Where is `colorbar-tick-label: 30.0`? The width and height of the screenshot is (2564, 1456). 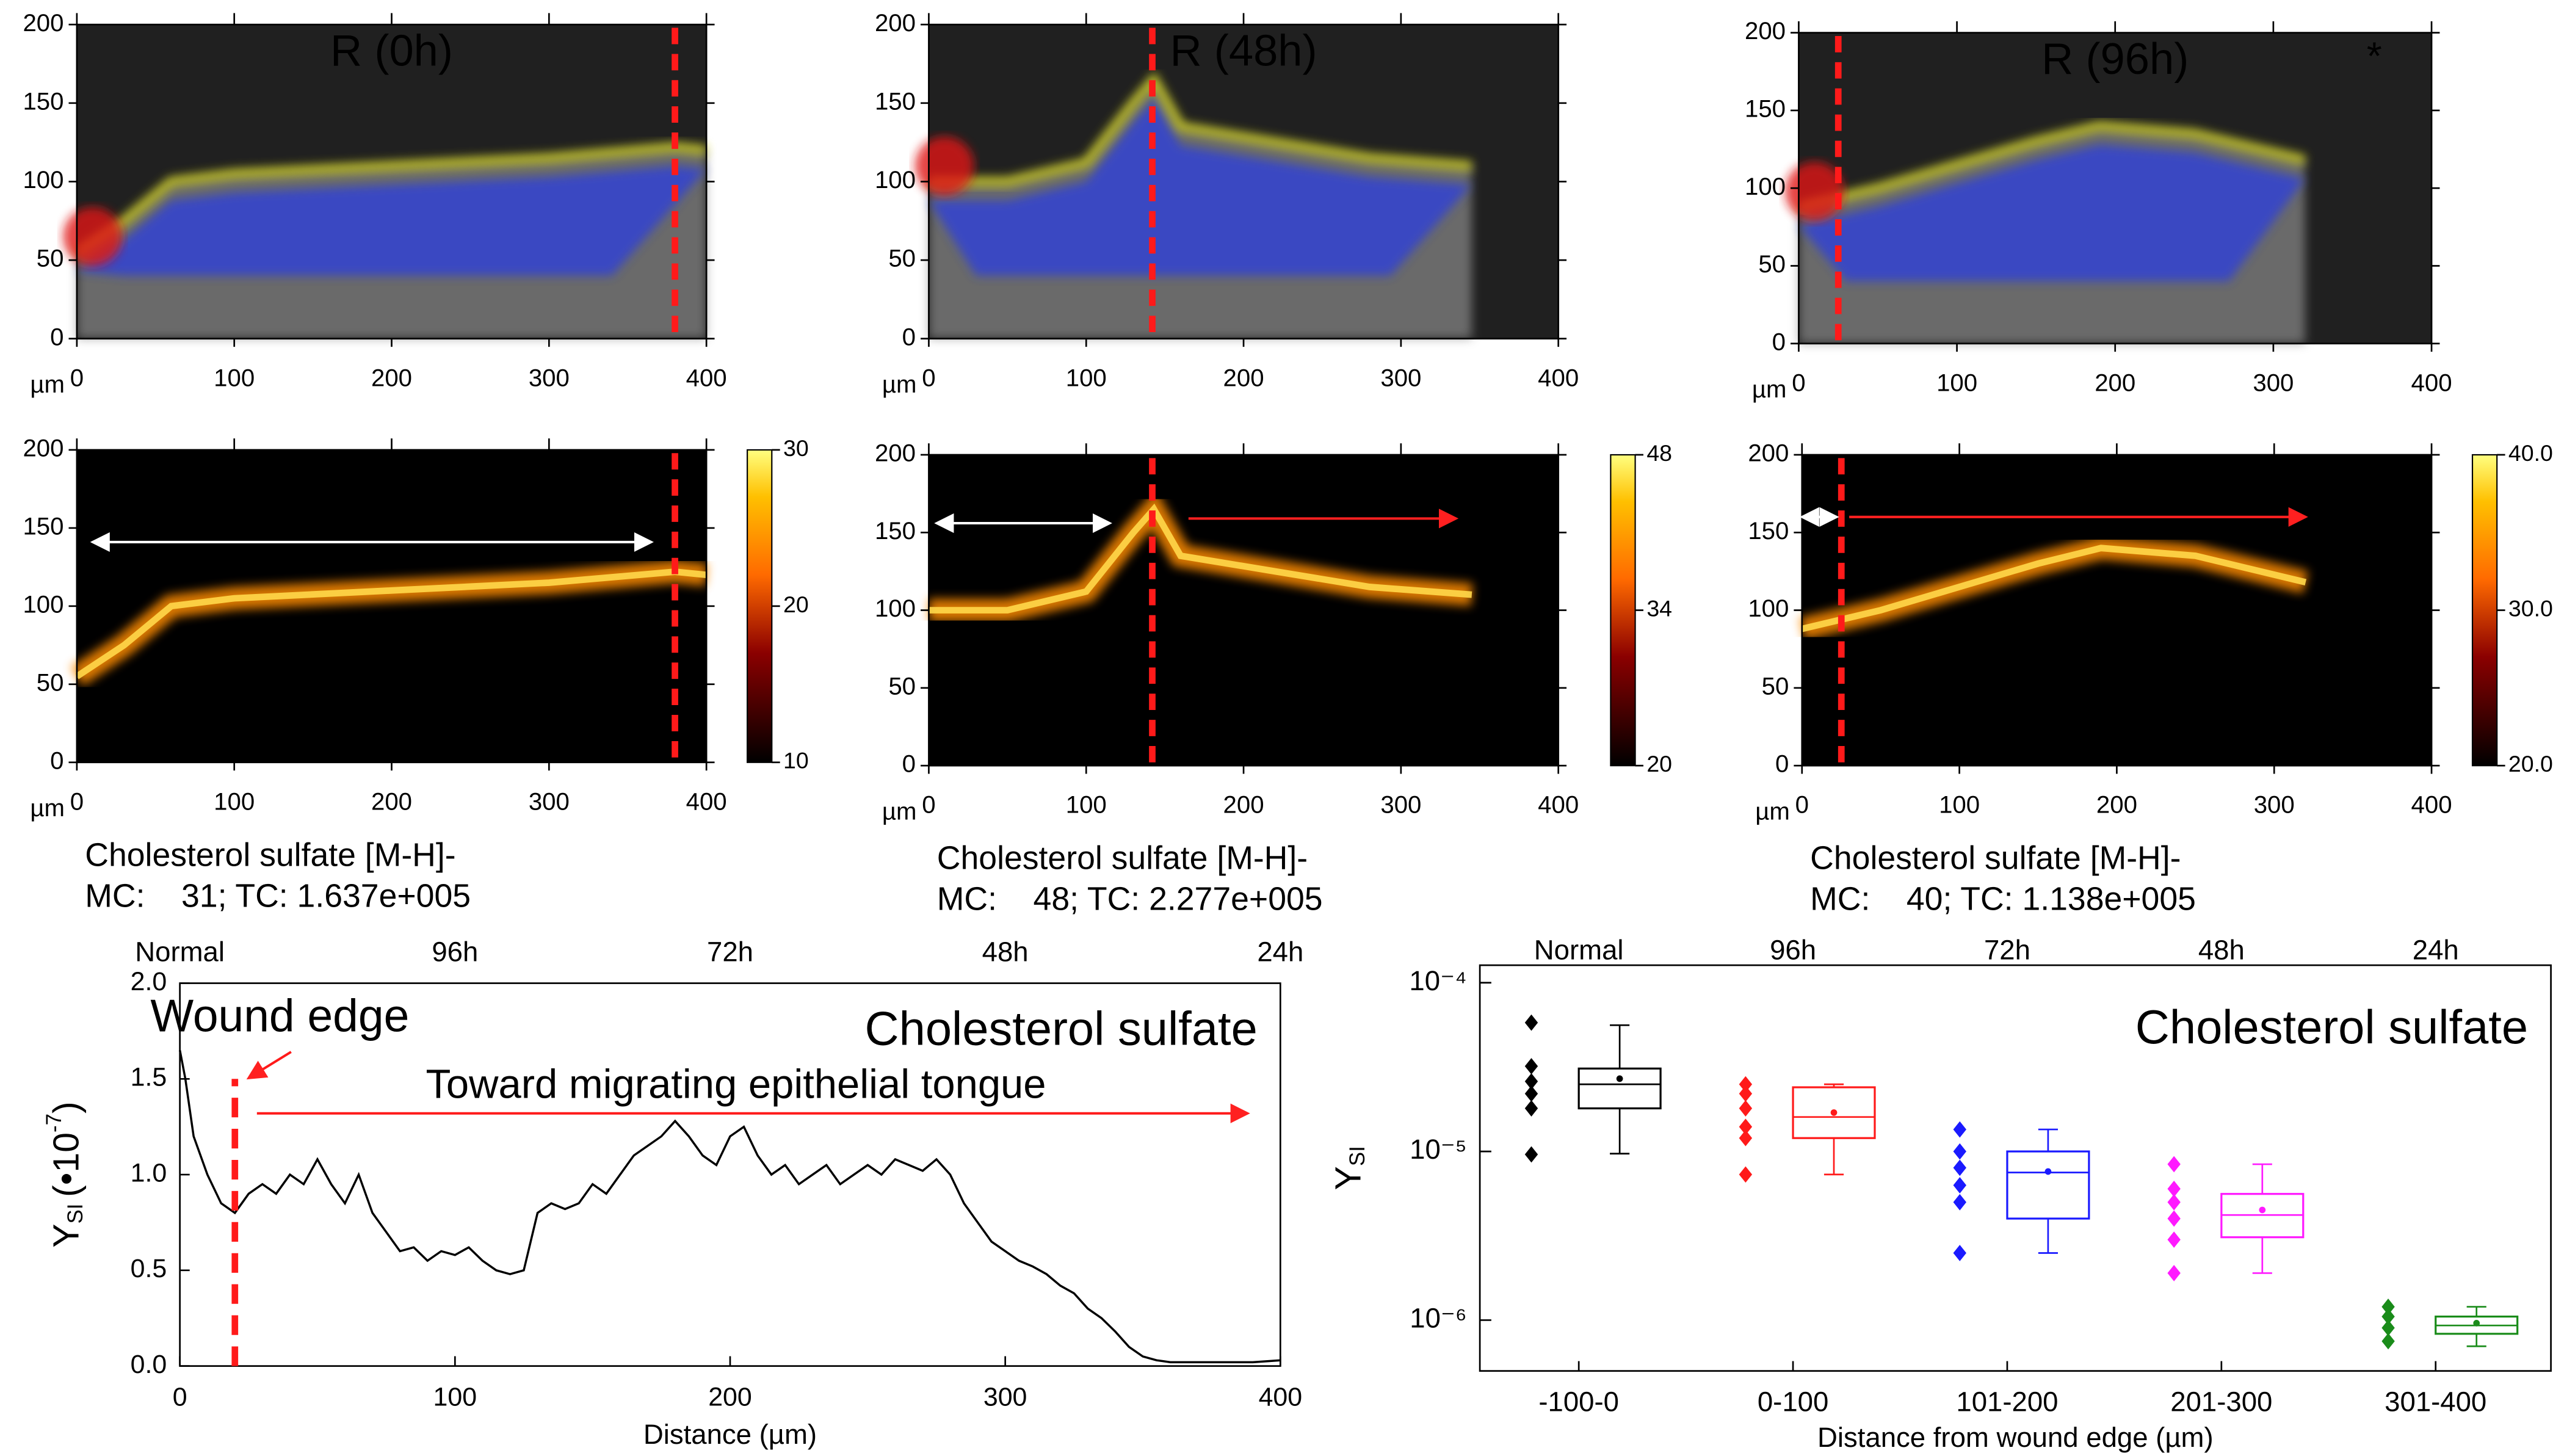
colorbar-tick-label: 30.0 is located at coordinates (2530, 608).